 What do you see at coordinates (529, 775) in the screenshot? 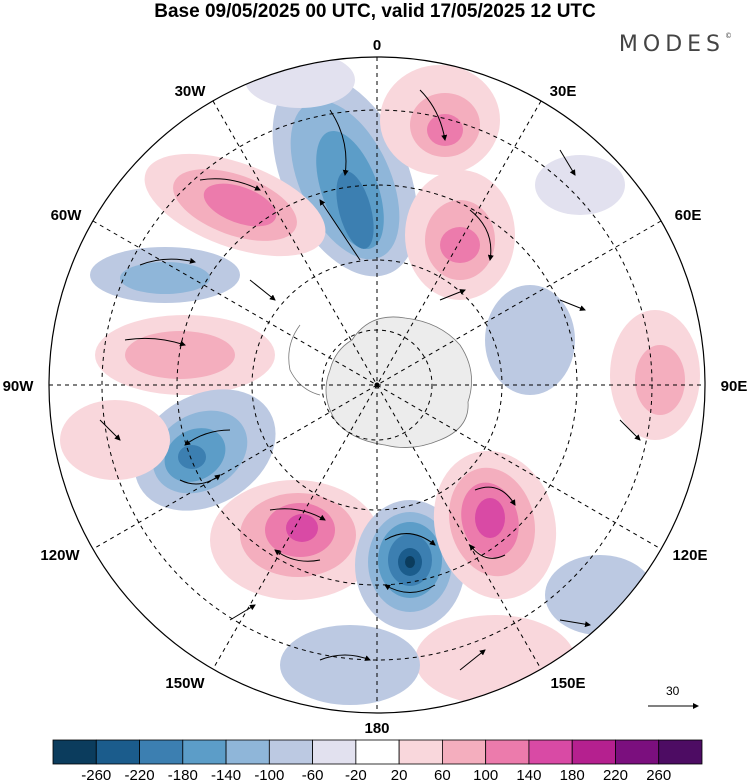
I see `colorbar-tick-label: 140` at bounding box center [529, 775].